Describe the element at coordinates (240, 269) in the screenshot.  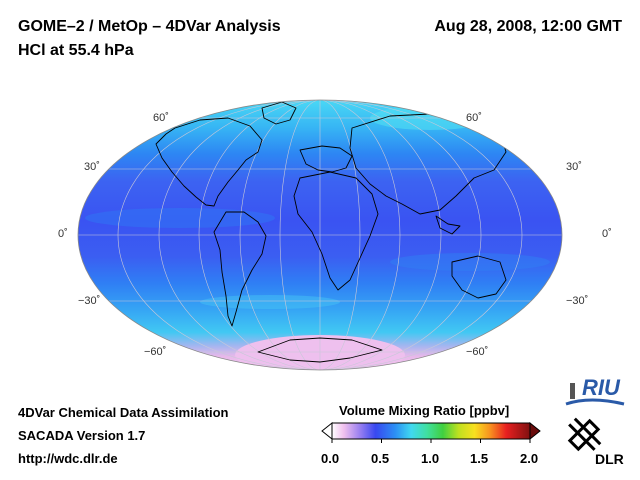
I see `south-america` at that location.